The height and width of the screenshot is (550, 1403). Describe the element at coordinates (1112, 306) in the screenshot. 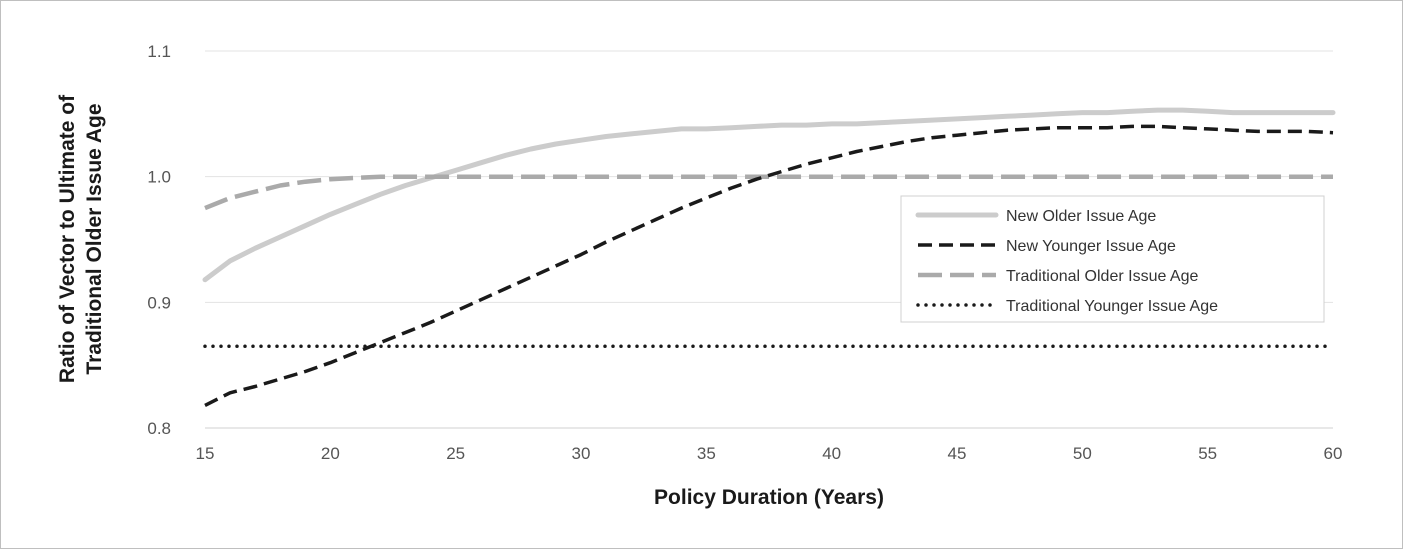

I see `legend-label: Traditional Younger Issue Age` at that location.